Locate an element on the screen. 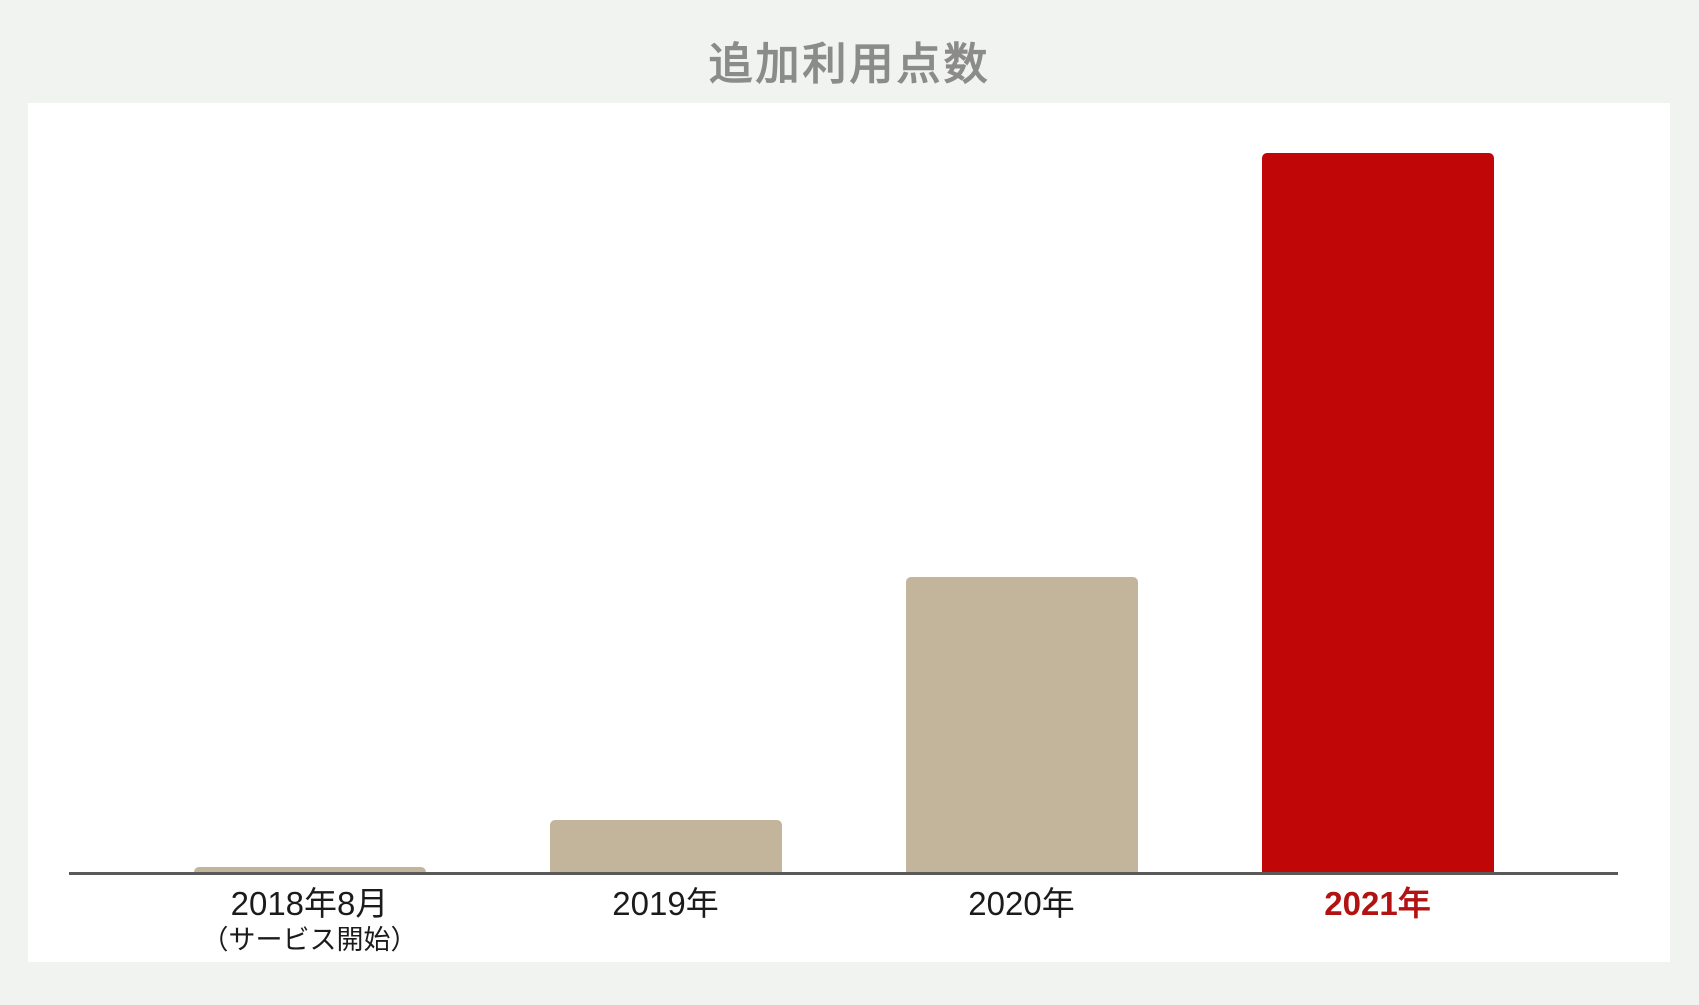 The height and width of the screenshot is (1005, 1699). bar-2020年 is located at coordinates (1021, 724).